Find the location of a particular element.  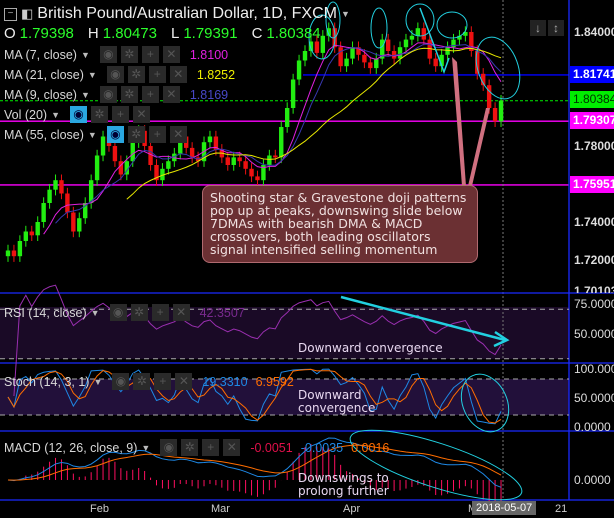

macd-tick: 0.0000 is located at coordinates (592, 480).